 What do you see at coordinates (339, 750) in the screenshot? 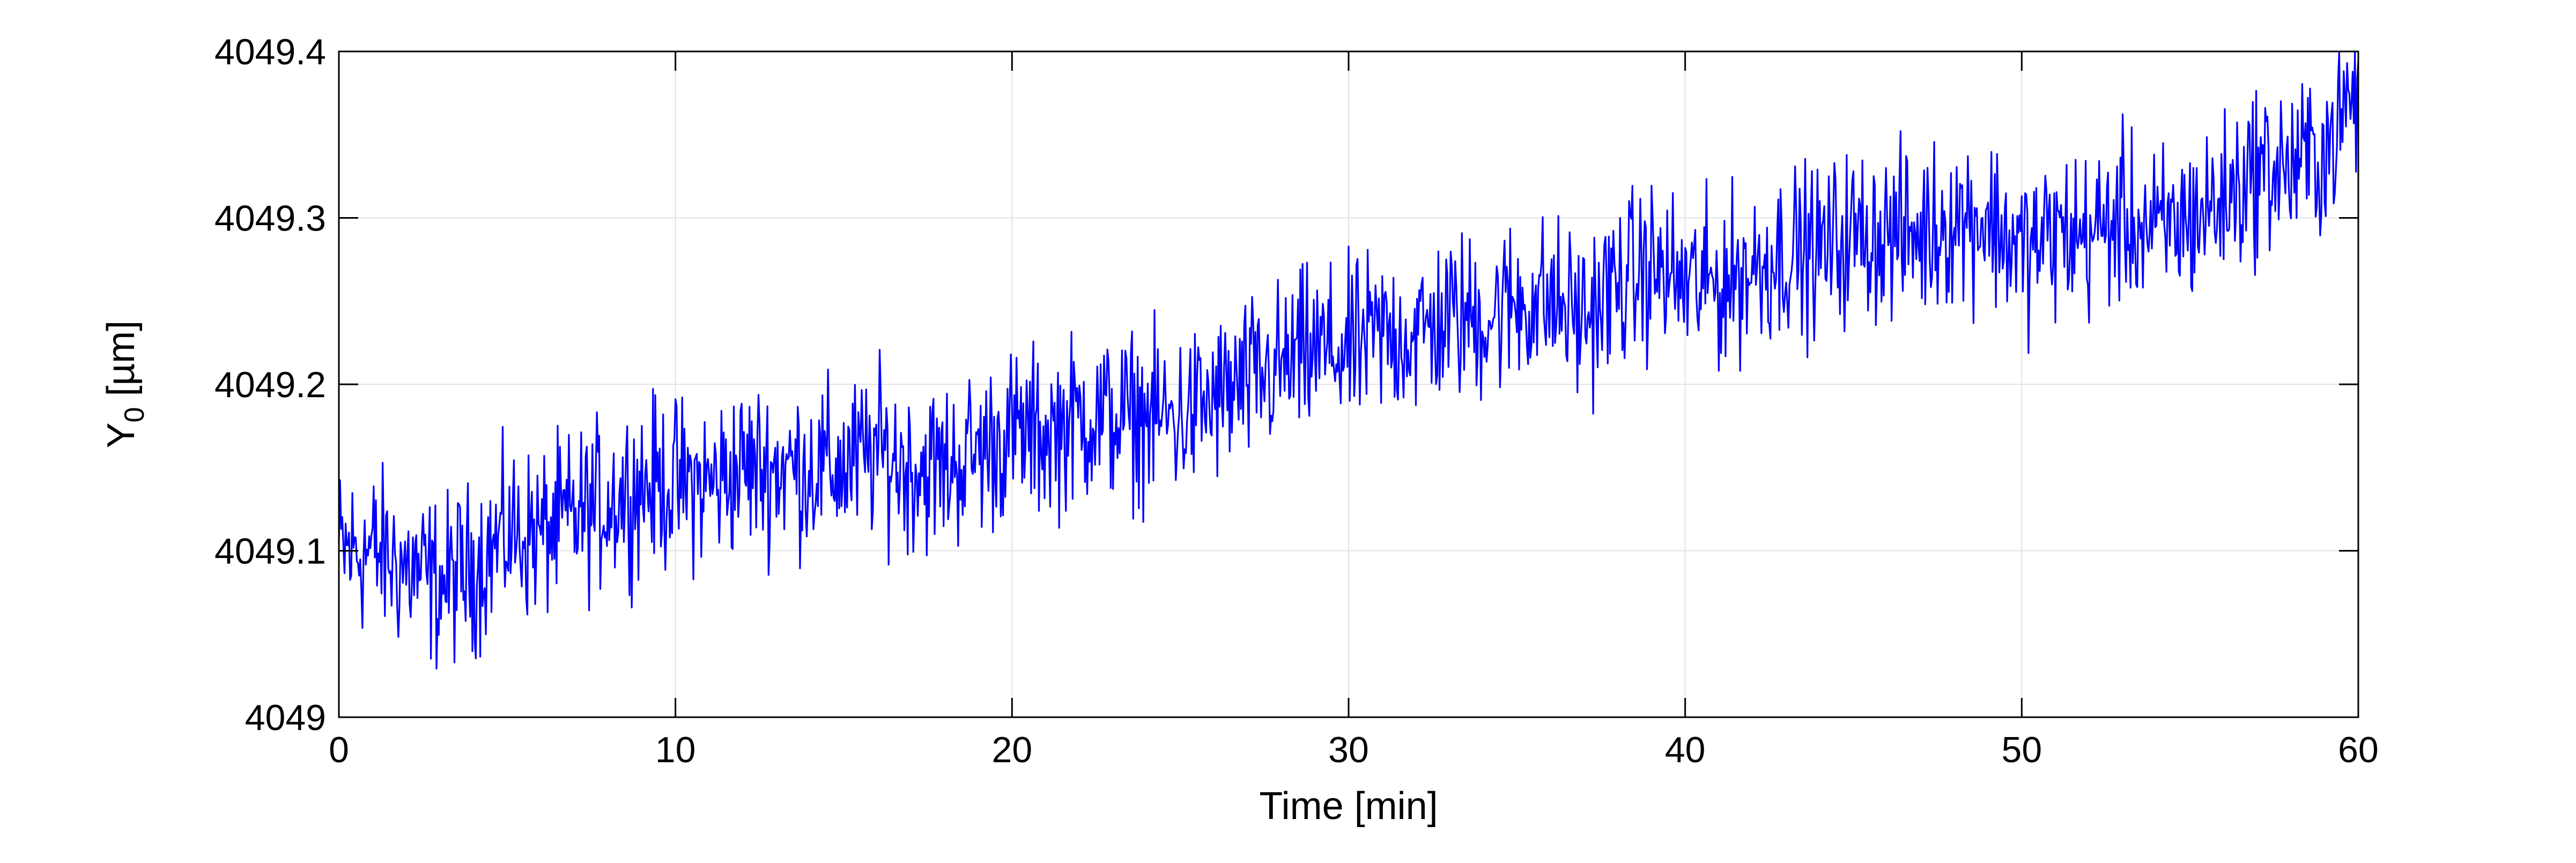
I see `x-tick-label: 0` at bounding box center [339, 750].